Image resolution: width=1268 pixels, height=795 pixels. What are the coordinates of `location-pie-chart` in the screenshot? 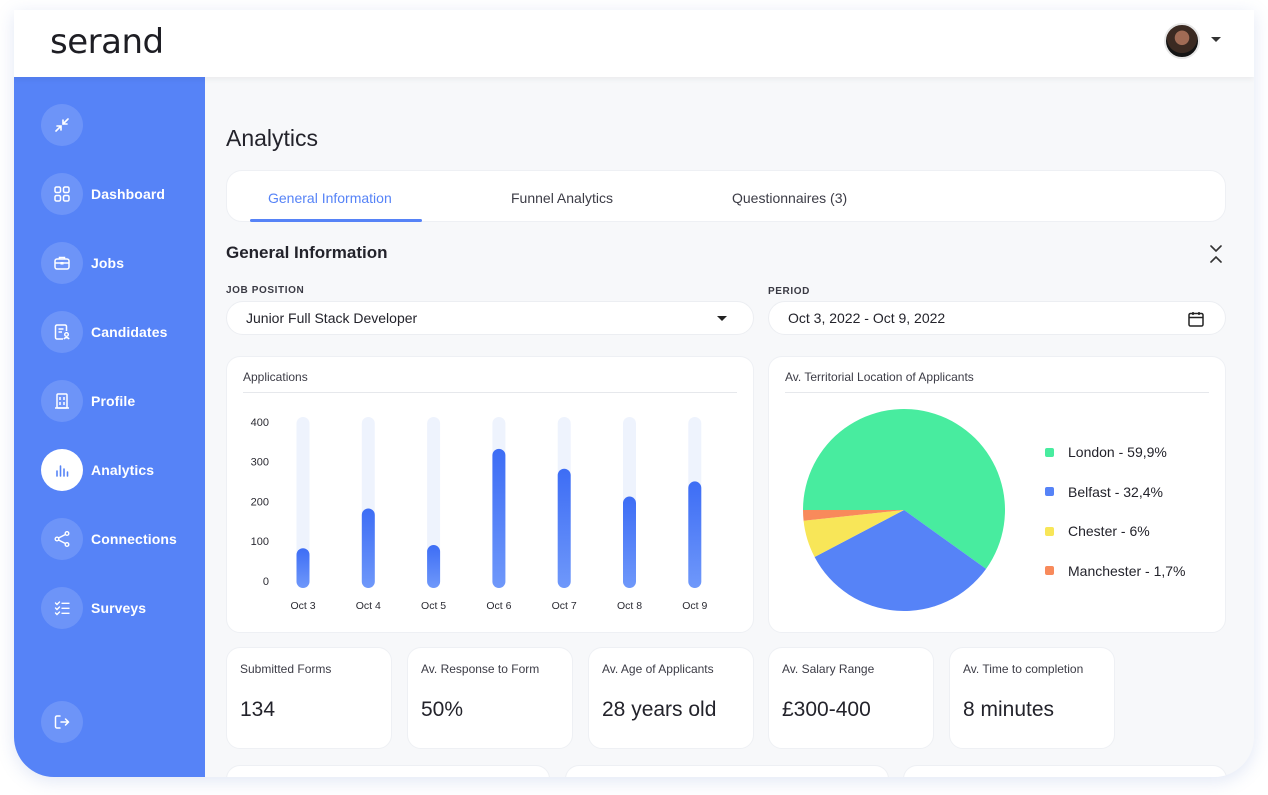 It's located at (904, 510).